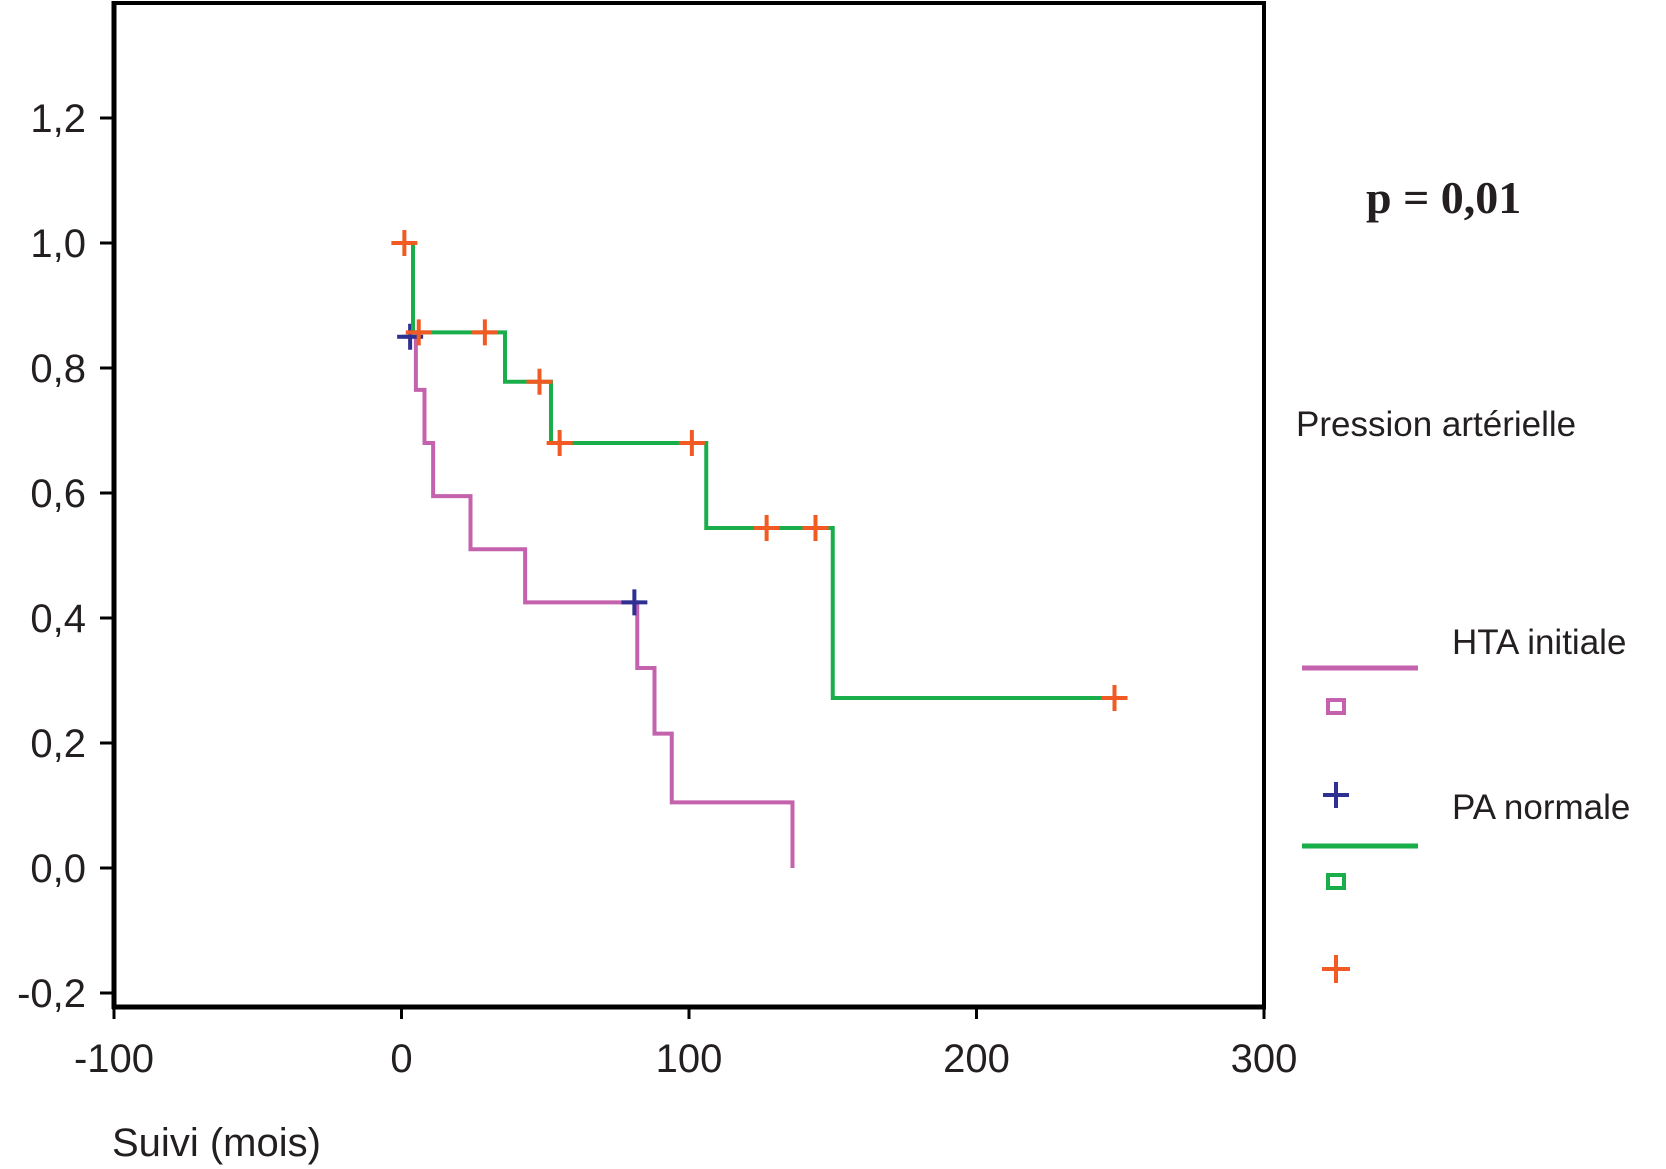  Describe the element at coordinates (598, 601) in the screenshot. I see `series-line-hta-initiale` at that location.